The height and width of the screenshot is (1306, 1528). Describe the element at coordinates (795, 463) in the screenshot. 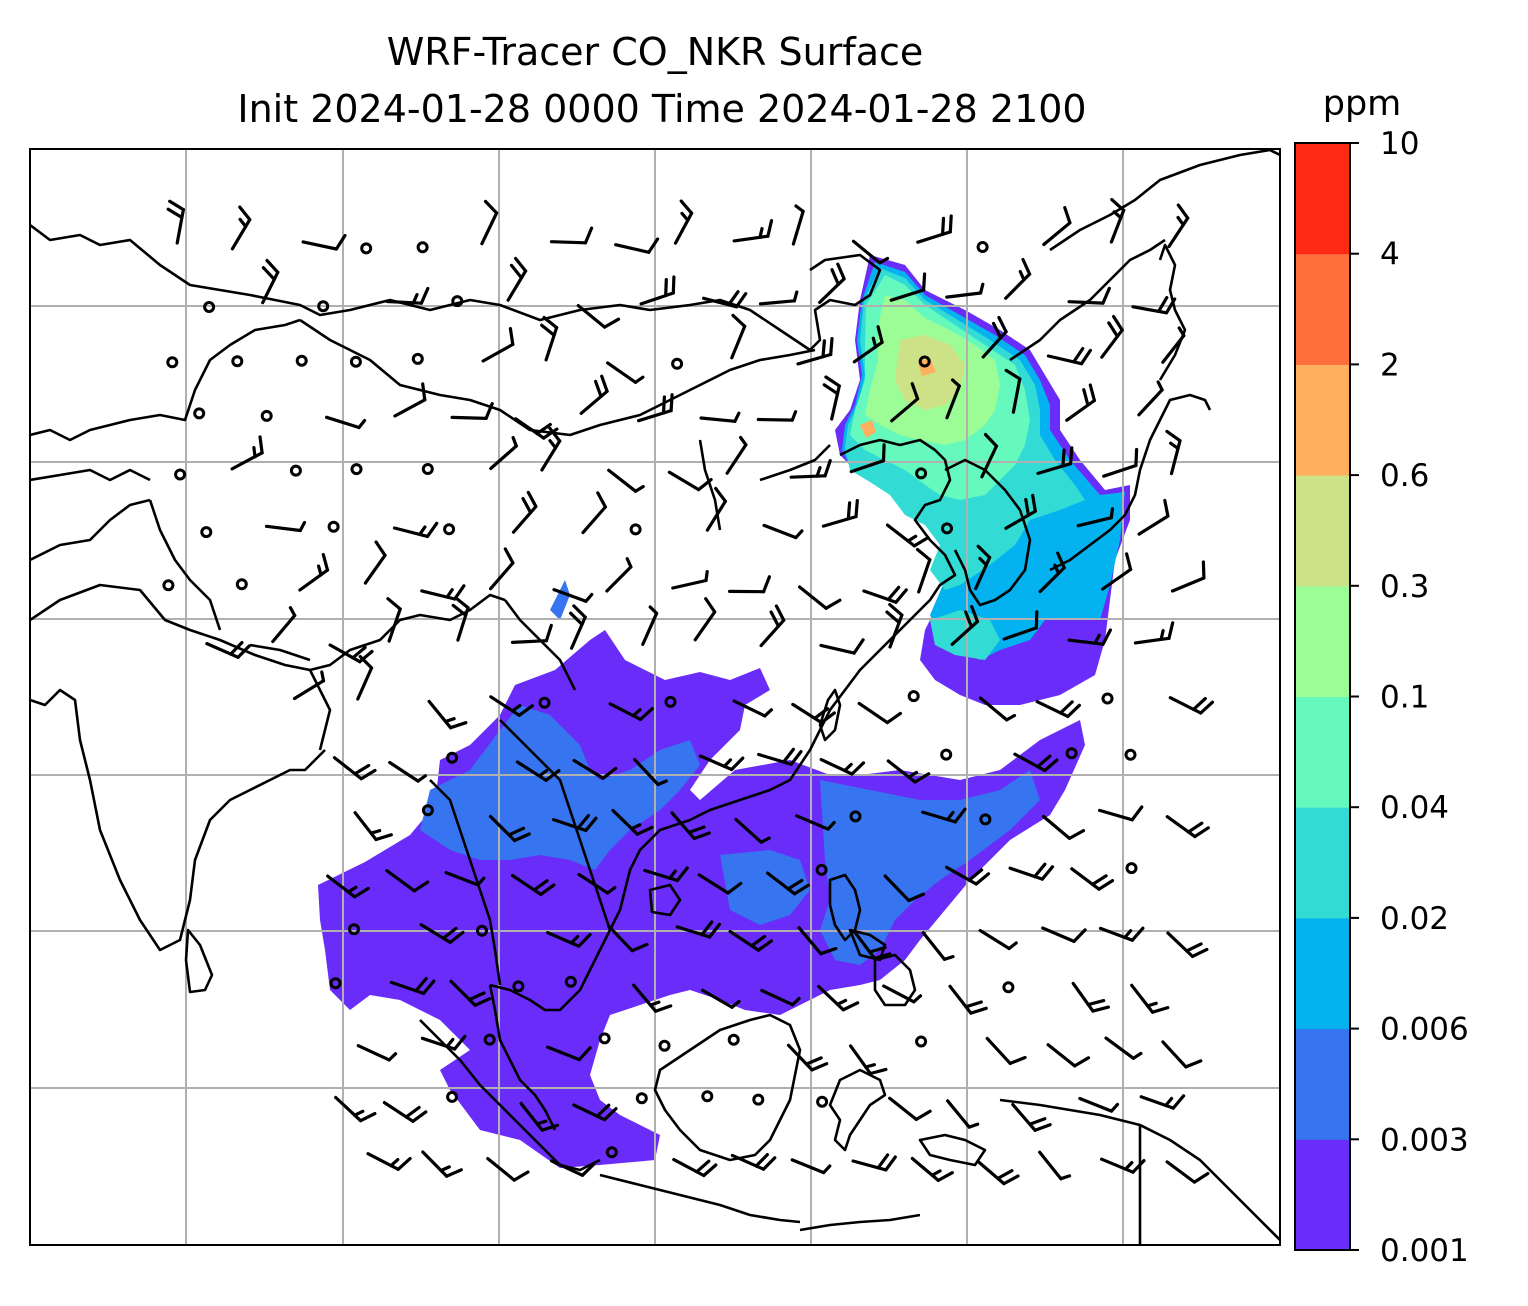

I see `china-interior-border-c` at that location.